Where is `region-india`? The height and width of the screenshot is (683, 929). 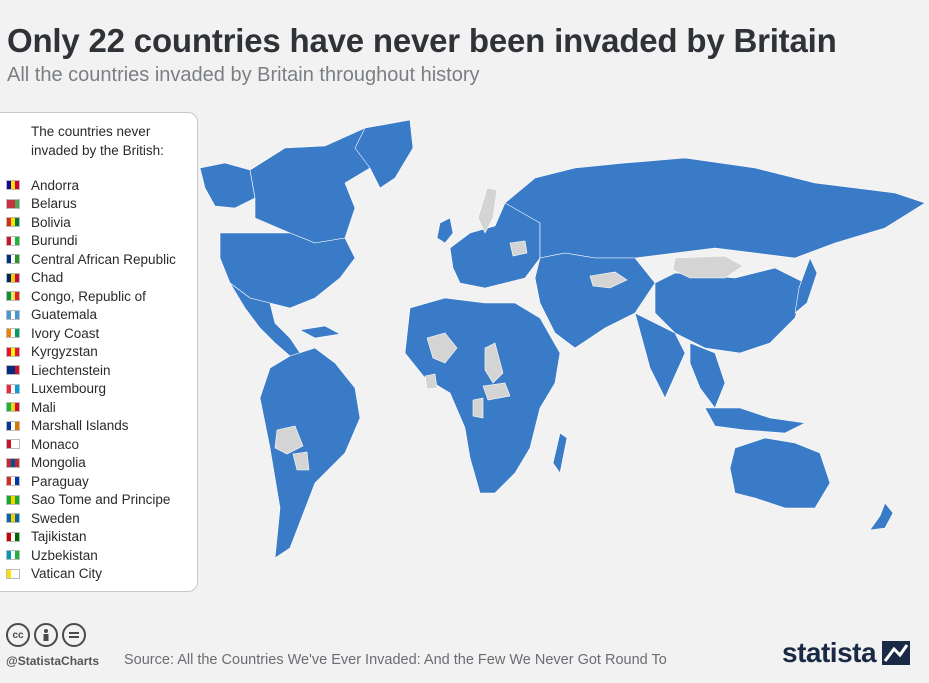
region-india is located at coordinates (660, 355).